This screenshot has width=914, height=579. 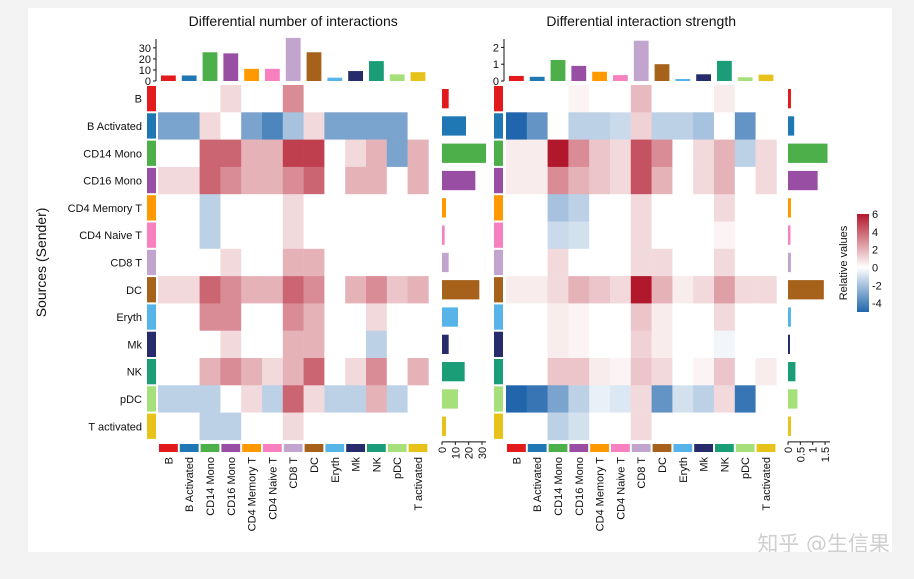 What do you see at coordinates (860, 260) in the screenshot?
I see `color-legend: 6 4 2 0 -2 -4 Relative values` at bounding box center [860, 260].